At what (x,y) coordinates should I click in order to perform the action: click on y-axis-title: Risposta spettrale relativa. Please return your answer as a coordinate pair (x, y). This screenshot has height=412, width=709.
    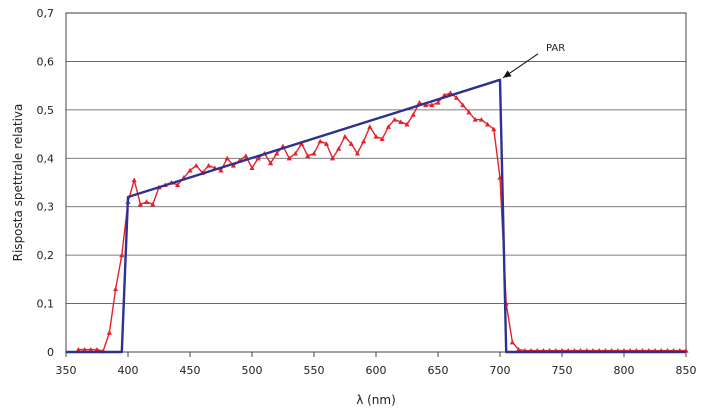
    Looking at the image, I should click on (18, 183).